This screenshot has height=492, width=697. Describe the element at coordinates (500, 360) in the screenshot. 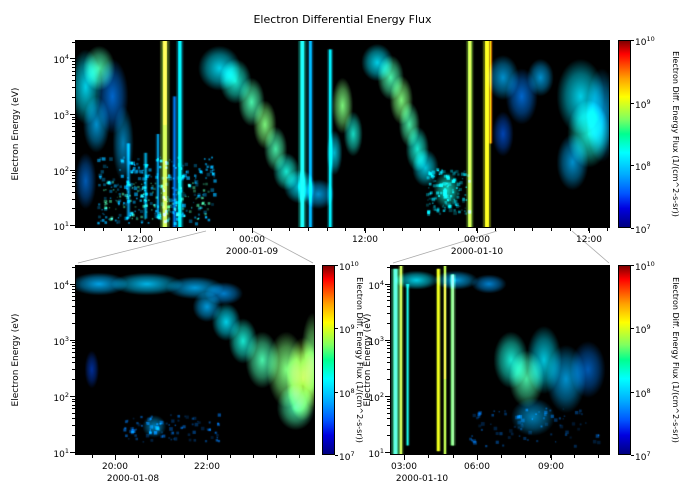

I see `plot-frame-br` at that location.